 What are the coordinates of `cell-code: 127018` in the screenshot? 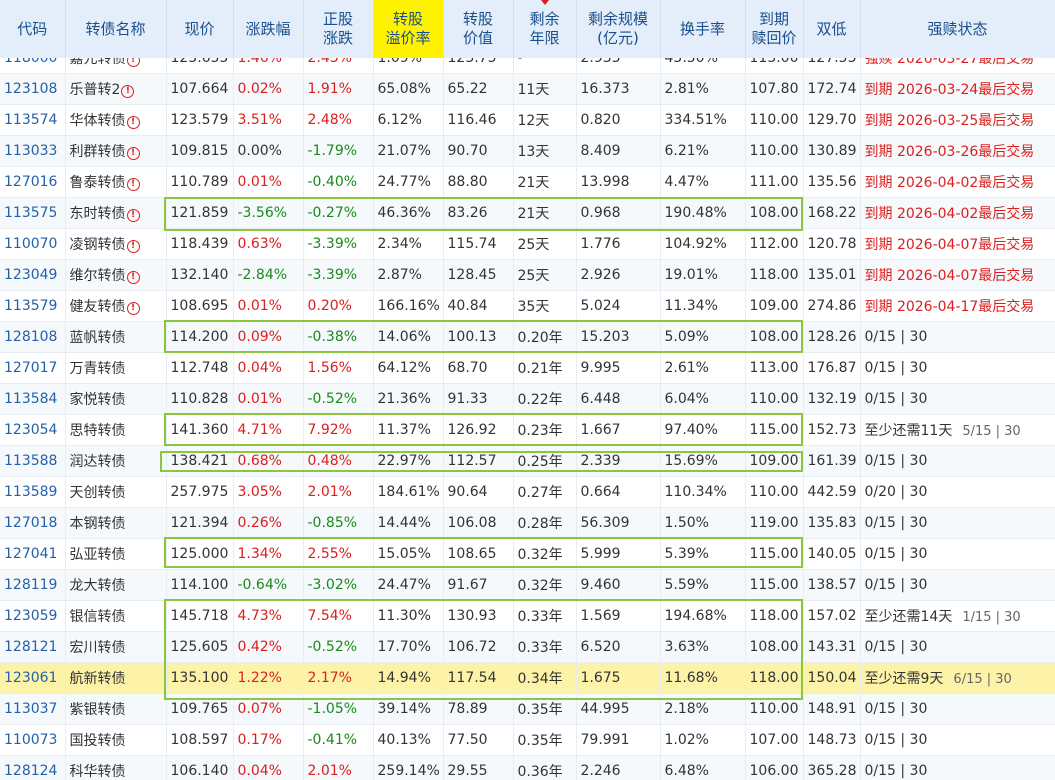 It's located at (33, 523).